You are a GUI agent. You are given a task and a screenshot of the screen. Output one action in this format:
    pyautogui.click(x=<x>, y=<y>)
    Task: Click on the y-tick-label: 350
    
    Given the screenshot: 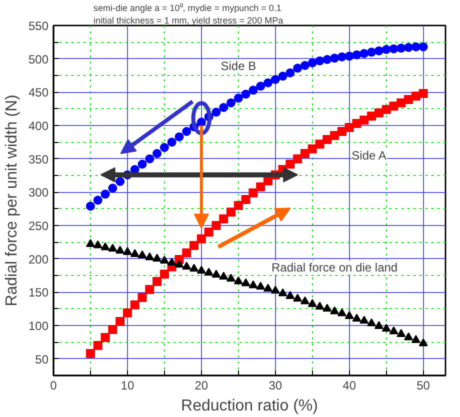 What is the action you would take?
    pyautogui.click(x=38, y=159)
    